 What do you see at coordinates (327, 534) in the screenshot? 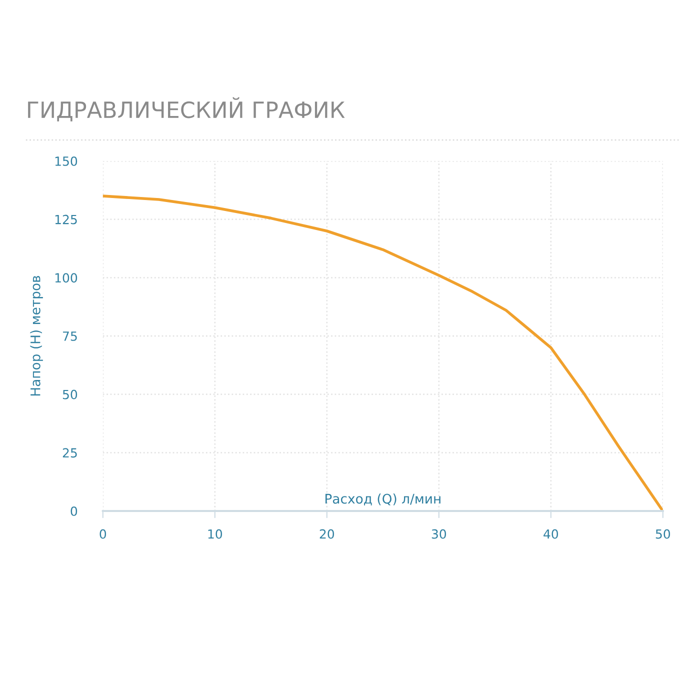
I see `x-tick-label: 20` at bounding box center [327, 534].